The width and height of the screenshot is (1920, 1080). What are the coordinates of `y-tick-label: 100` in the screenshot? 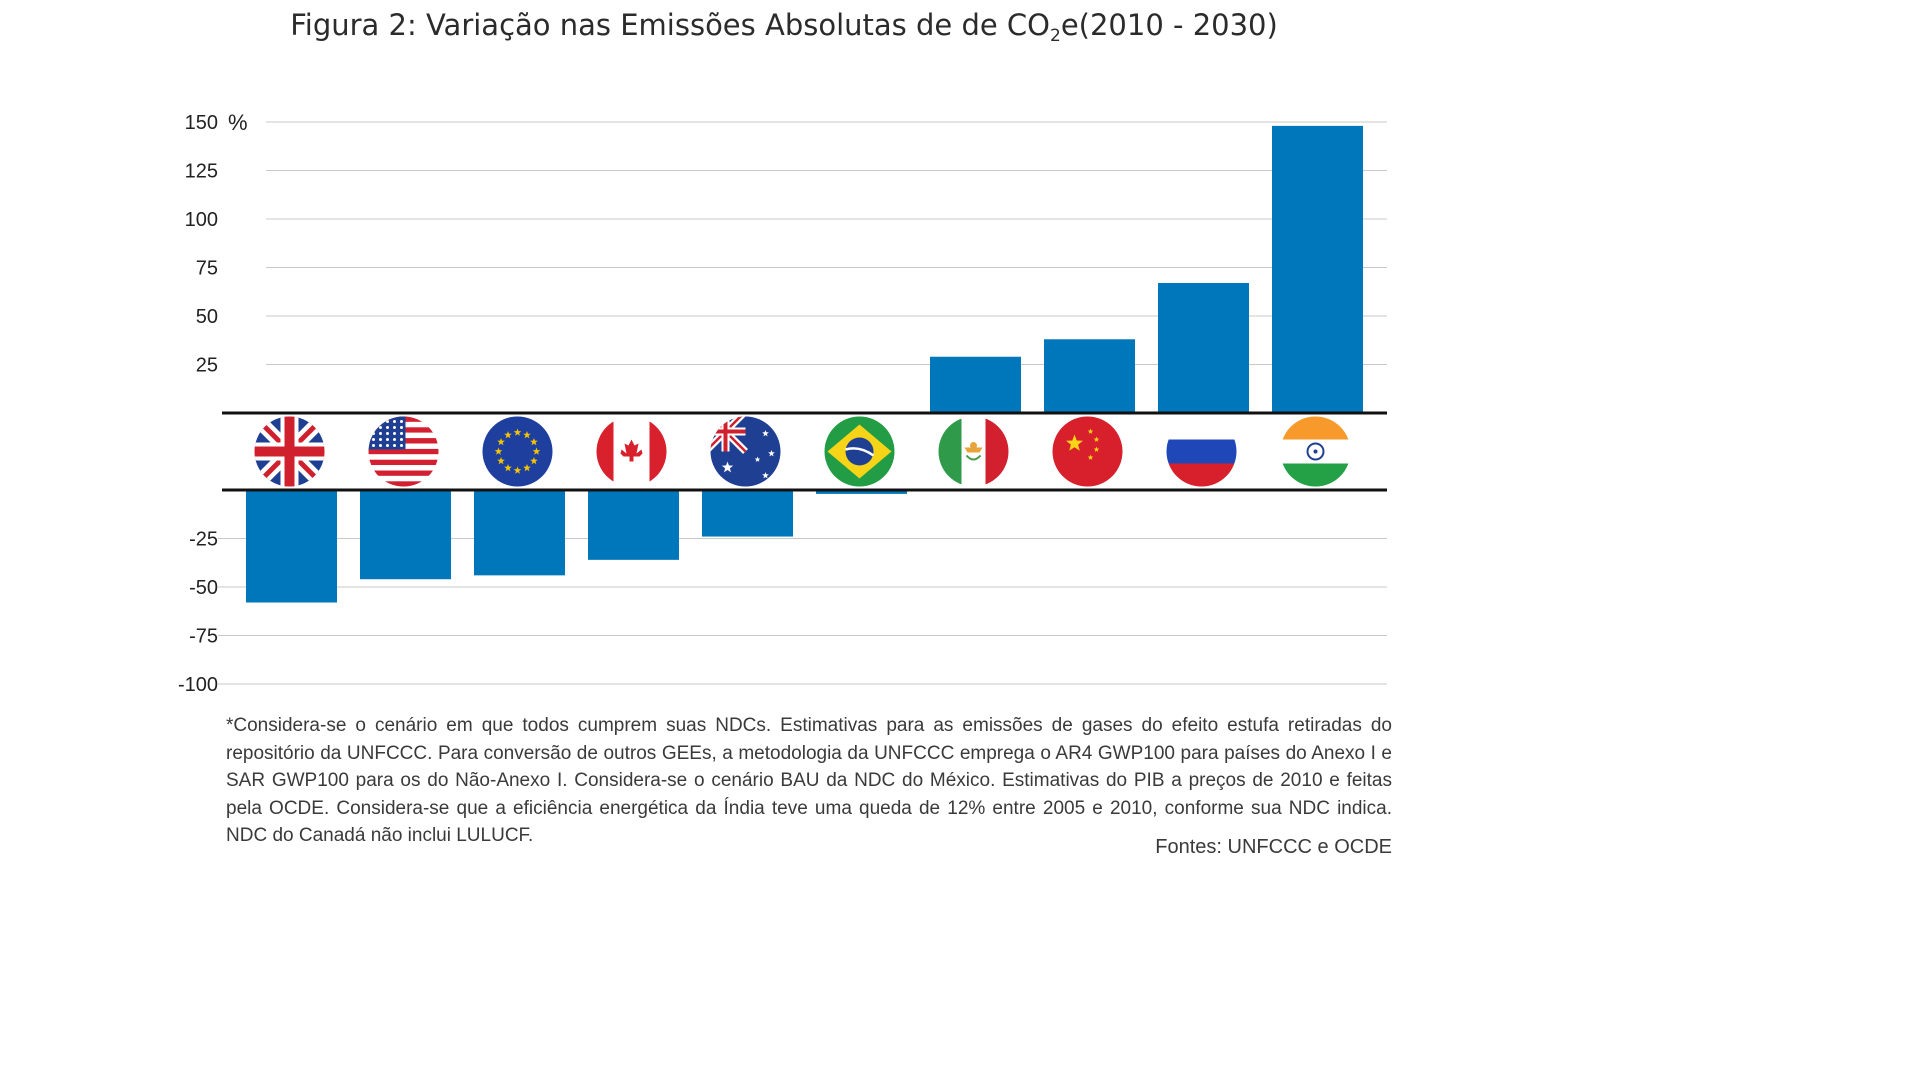 It's located at (201, 220).